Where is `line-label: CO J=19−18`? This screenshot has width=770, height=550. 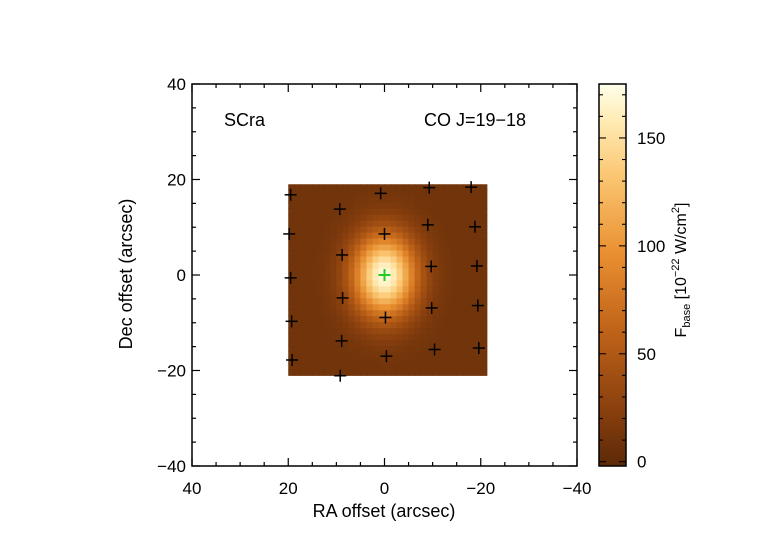
line-label: CO J=19−18 is located at coordinates (475, 120).